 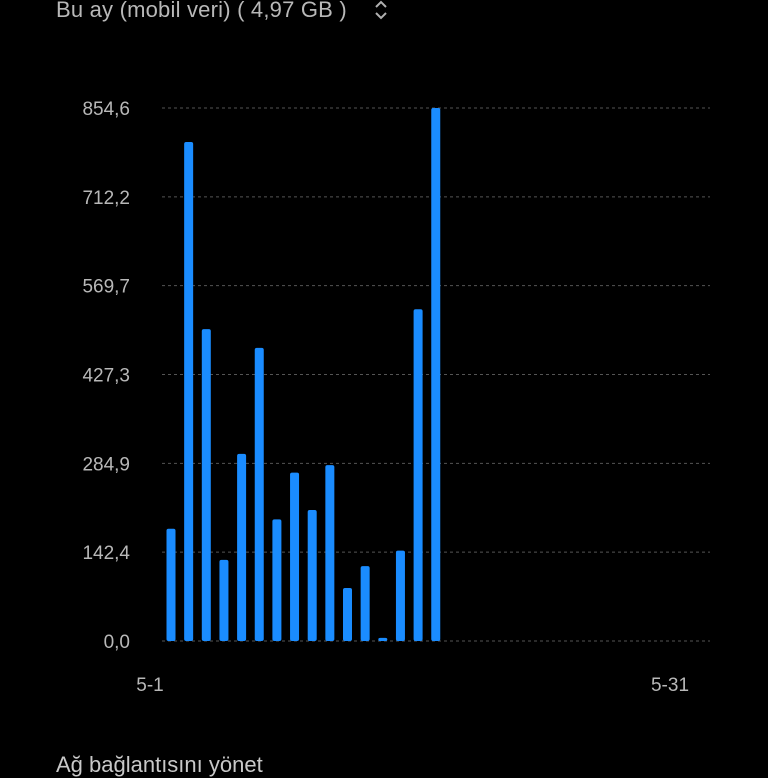 I want to click on y-tick-label: 712,2, so click(x=106, y=198).